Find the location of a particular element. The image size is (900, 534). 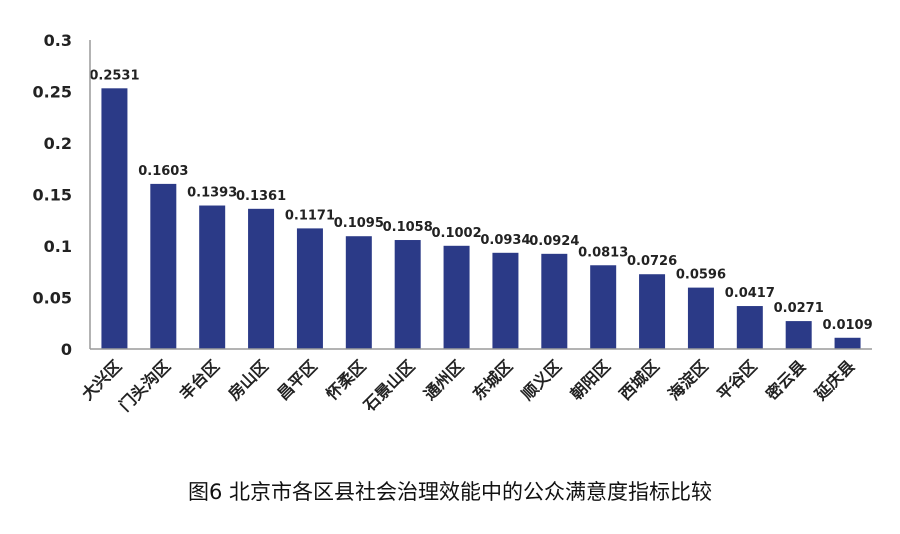

data-label: 0.1171 is located at coordinates (310, 215).